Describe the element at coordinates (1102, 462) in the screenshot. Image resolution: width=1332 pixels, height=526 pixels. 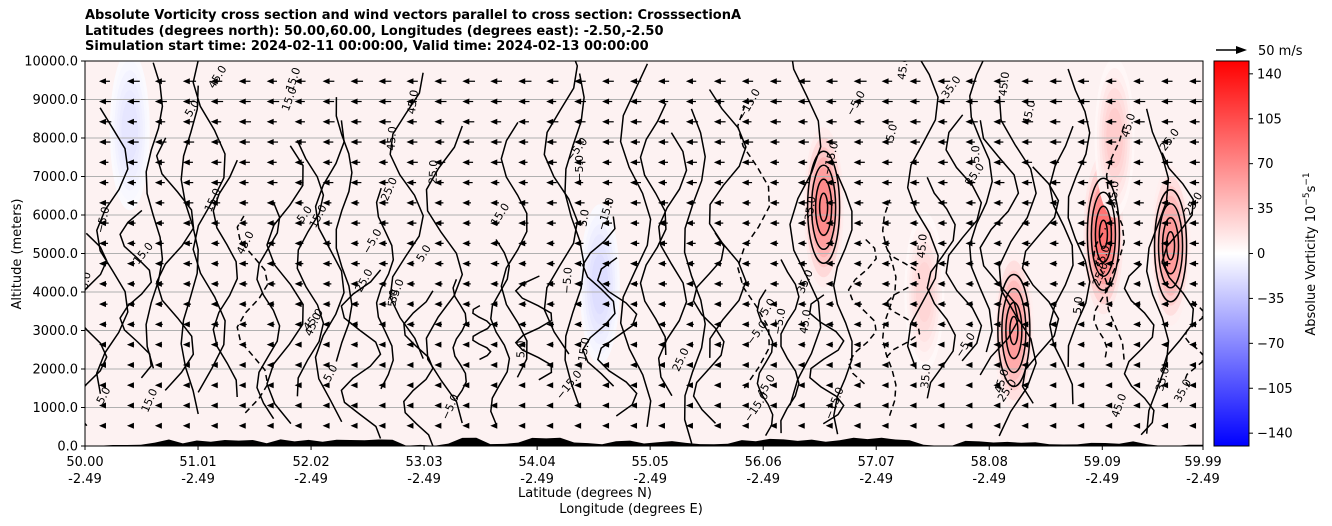
I see `x-tick-lat-9: 59.09` at that location.